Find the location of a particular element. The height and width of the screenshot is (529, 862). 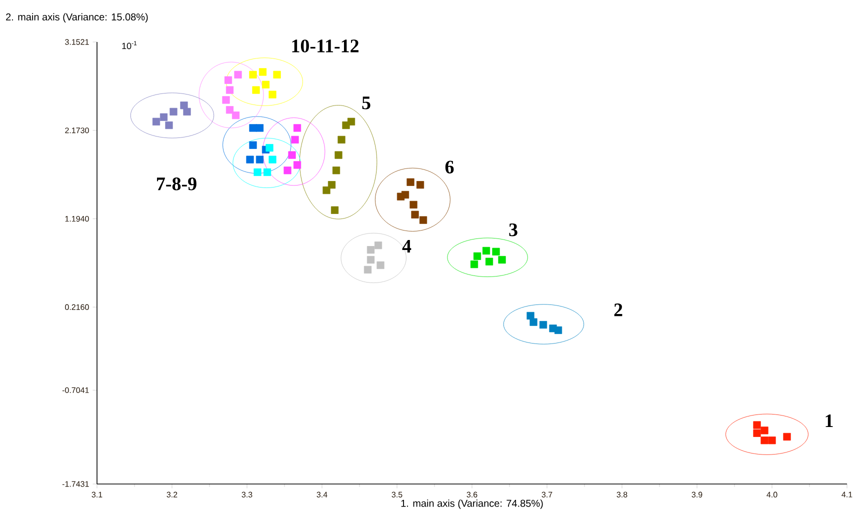

x-tick-label: 3.7 is located at coordinates (547, 495).